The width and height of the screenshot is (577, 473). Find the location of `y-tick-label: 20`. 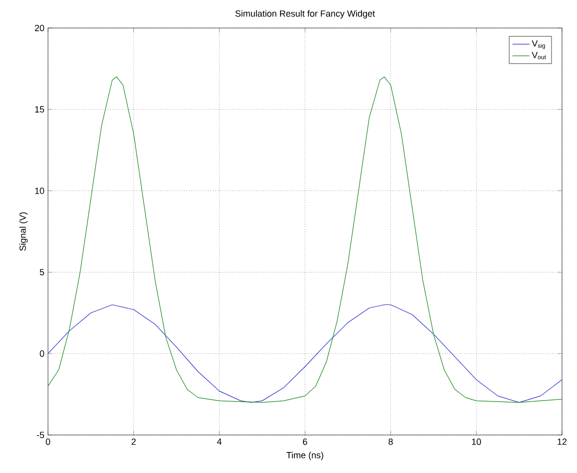

y-tick-label: 20 is located at coordinates (39, 28).